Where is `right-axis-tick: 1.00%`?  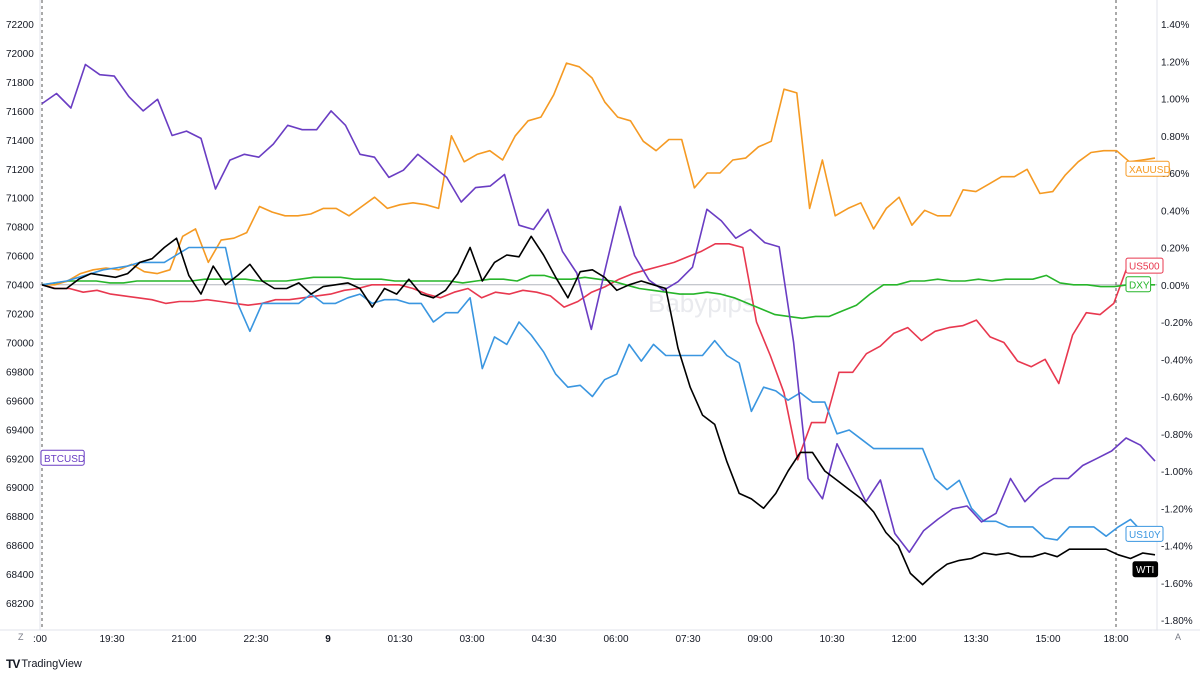
right-axis-tick: 1.00% is located at coordinates (1175, 100).